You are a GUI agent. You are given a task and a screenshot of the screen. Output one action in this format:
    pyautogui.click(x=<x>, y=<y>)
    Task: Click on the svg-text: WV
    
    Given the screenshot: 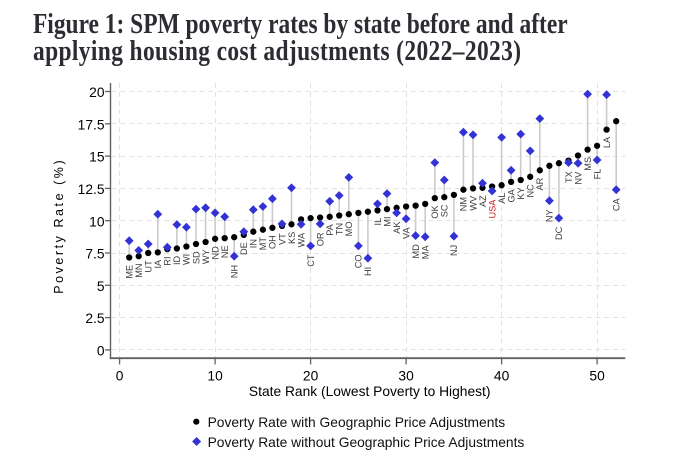 What is the action you would take?
    pyautogui.click(x=473, y=203)
    